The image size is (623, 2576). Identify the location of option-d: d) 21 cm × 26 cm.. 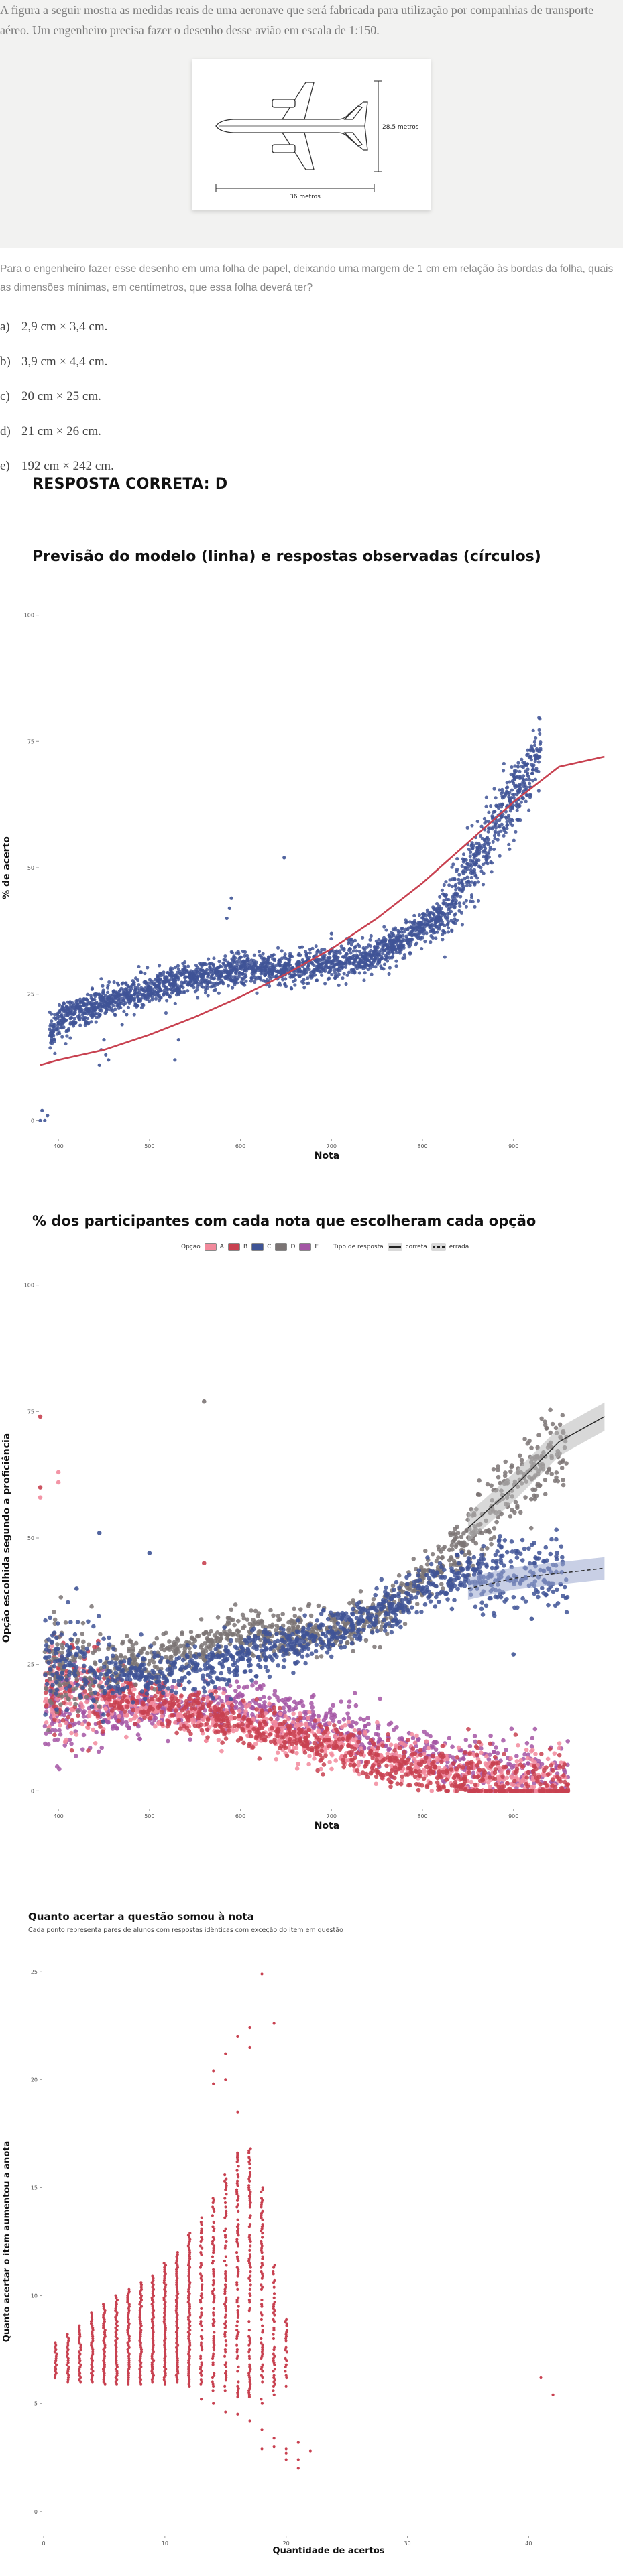
(50, 431).